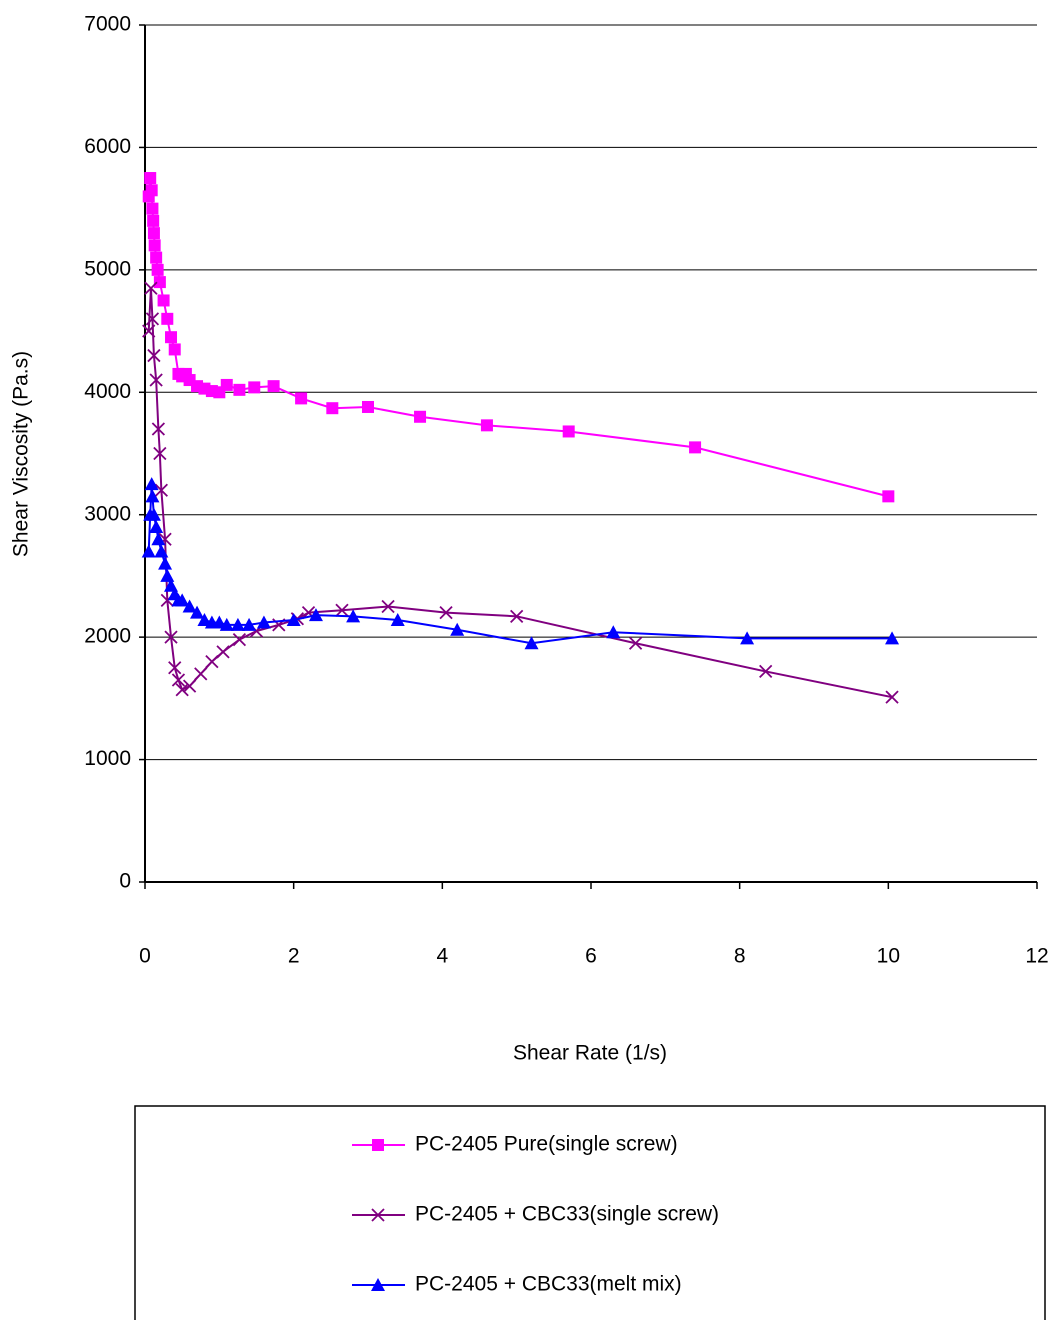 The width and height of the screenshot is (1061, 1320). Describe the element at coordinates (740, 956) in the screenshot. I see `x-tick-label: 8` at that location.